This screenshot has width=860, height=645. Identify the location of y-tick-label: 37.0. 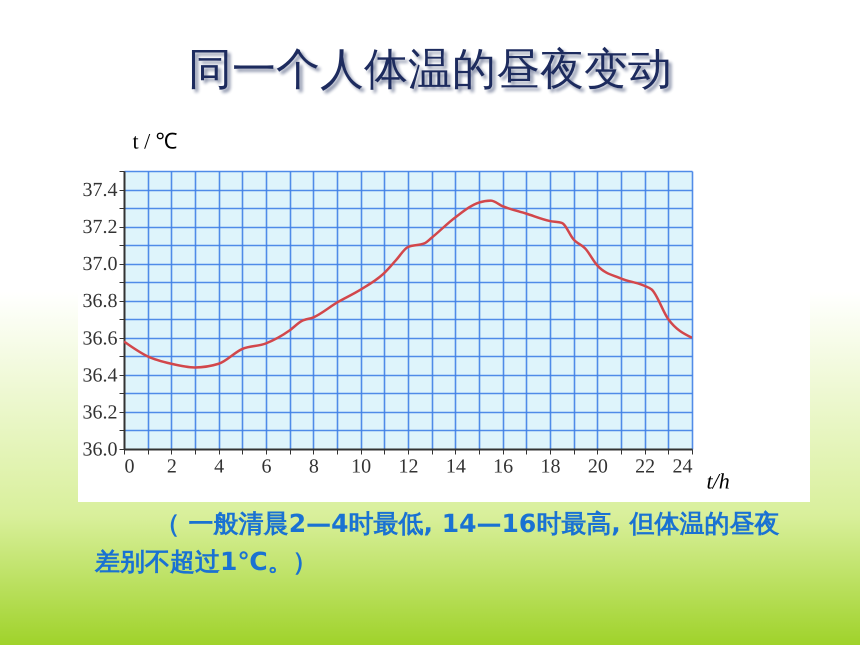
(100, 264).